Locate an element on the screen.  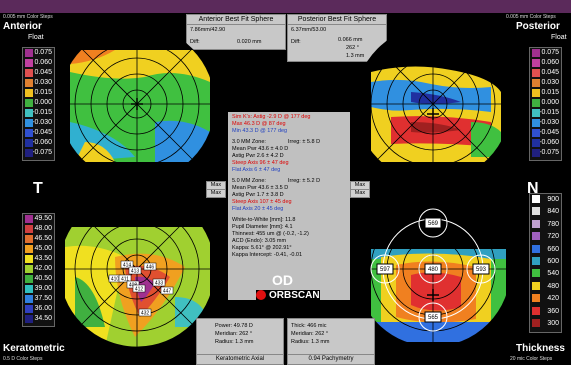
legend-step: 720 is located at coordinates (545, 237).